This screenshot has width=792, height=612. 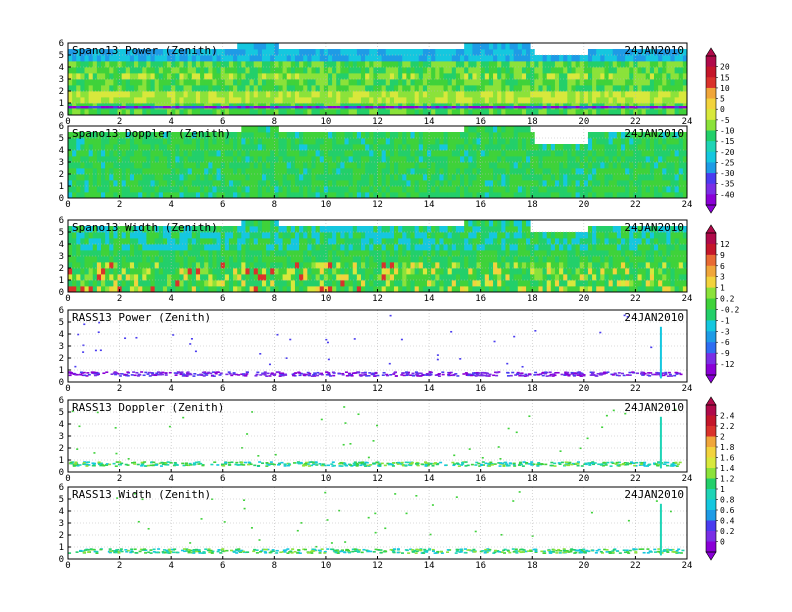 What do you see at coordinates (725, 67) in the screenshot?
I see `colorbar-tick-label: 20` at bounding box center [725, 67].